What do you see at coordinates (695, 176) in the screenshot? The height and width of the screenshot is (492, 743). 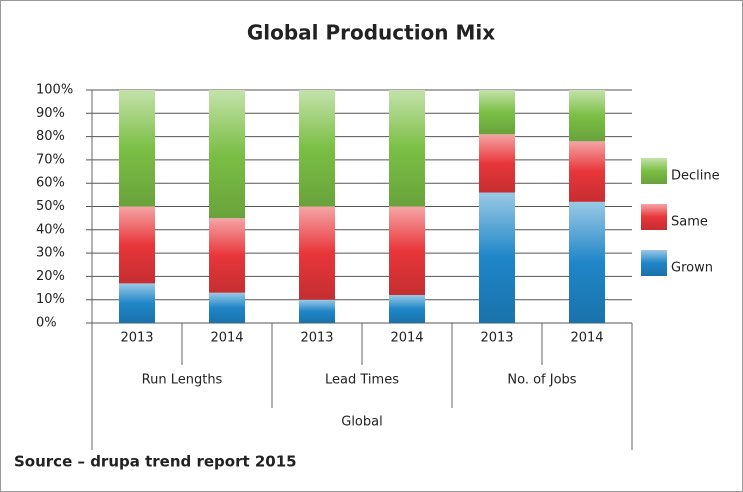 I see `legend-label: Decline` at bounding box center [695, 176].